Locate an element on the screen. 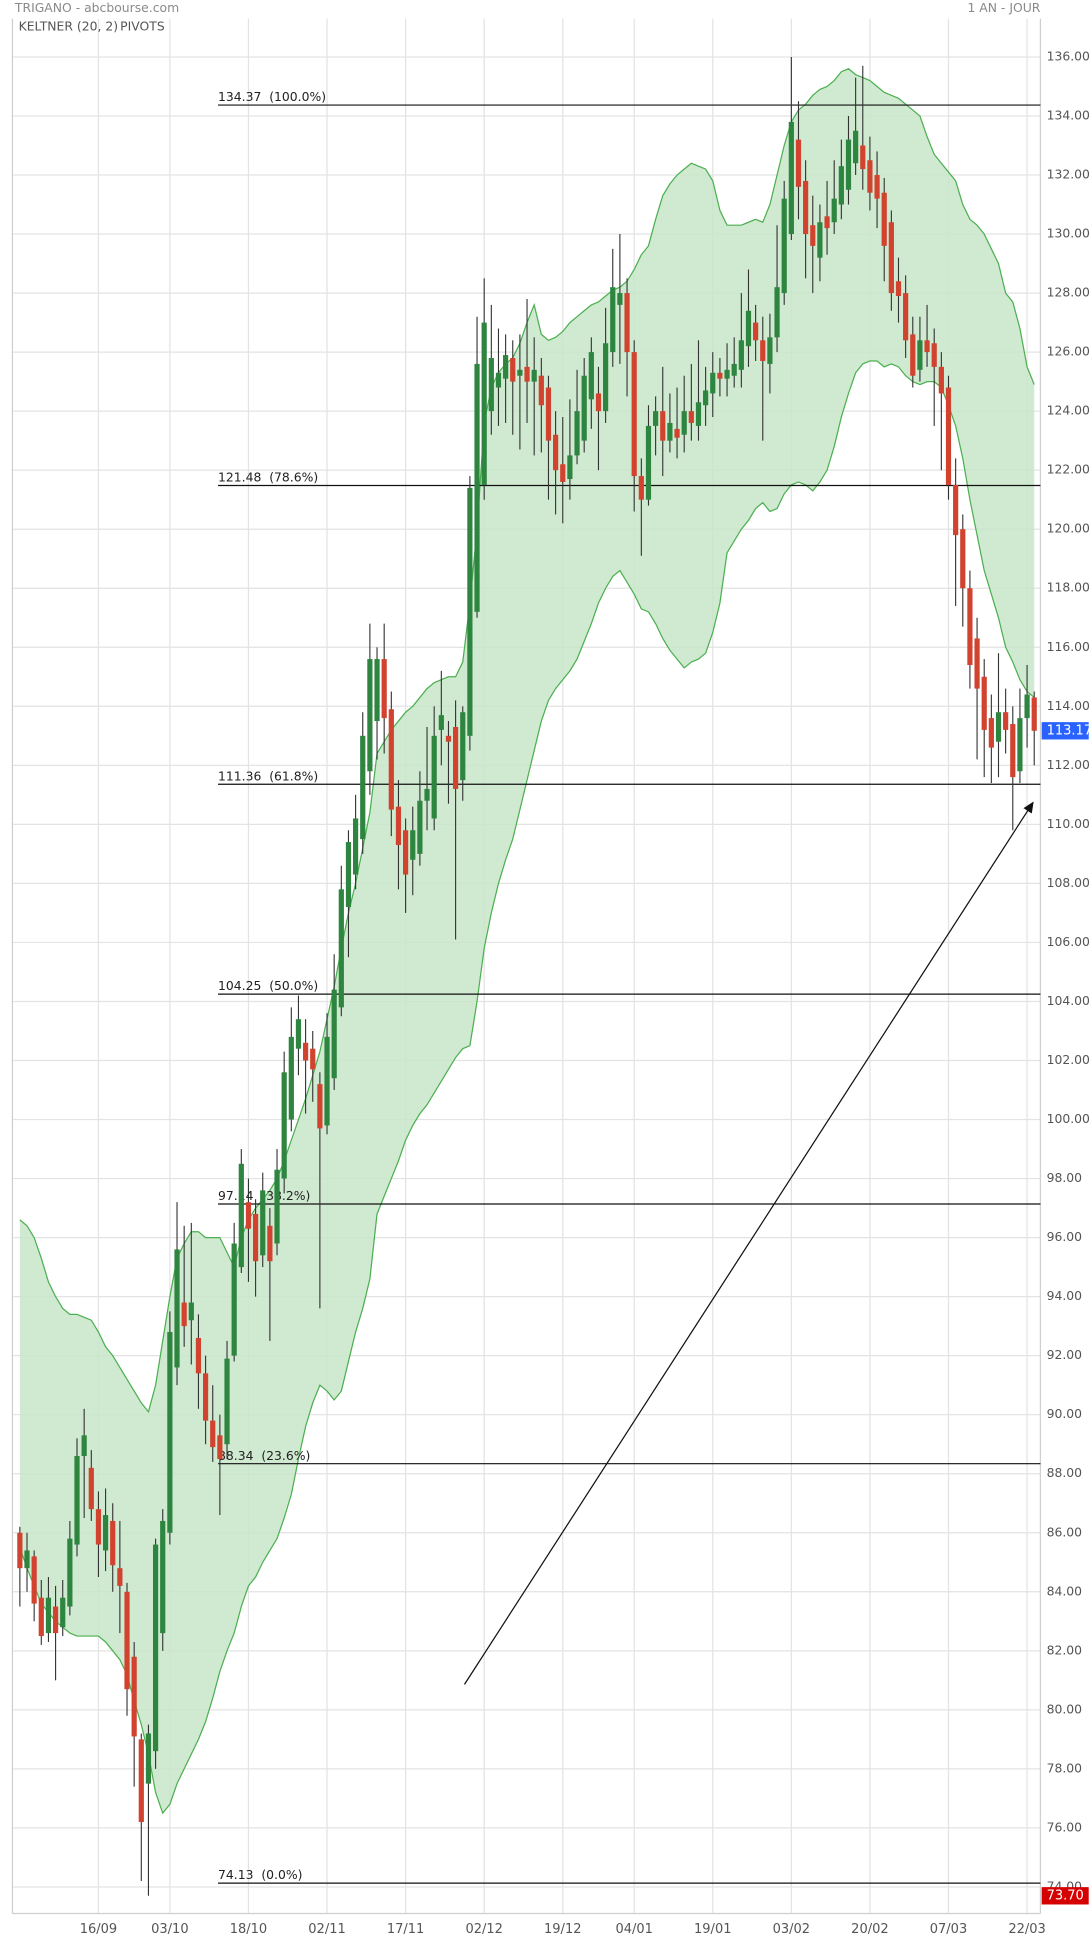 The width and height of the screenshot is (1090, 1942). x-tick-label: 02/11 is located at coordinates (326, 1929).